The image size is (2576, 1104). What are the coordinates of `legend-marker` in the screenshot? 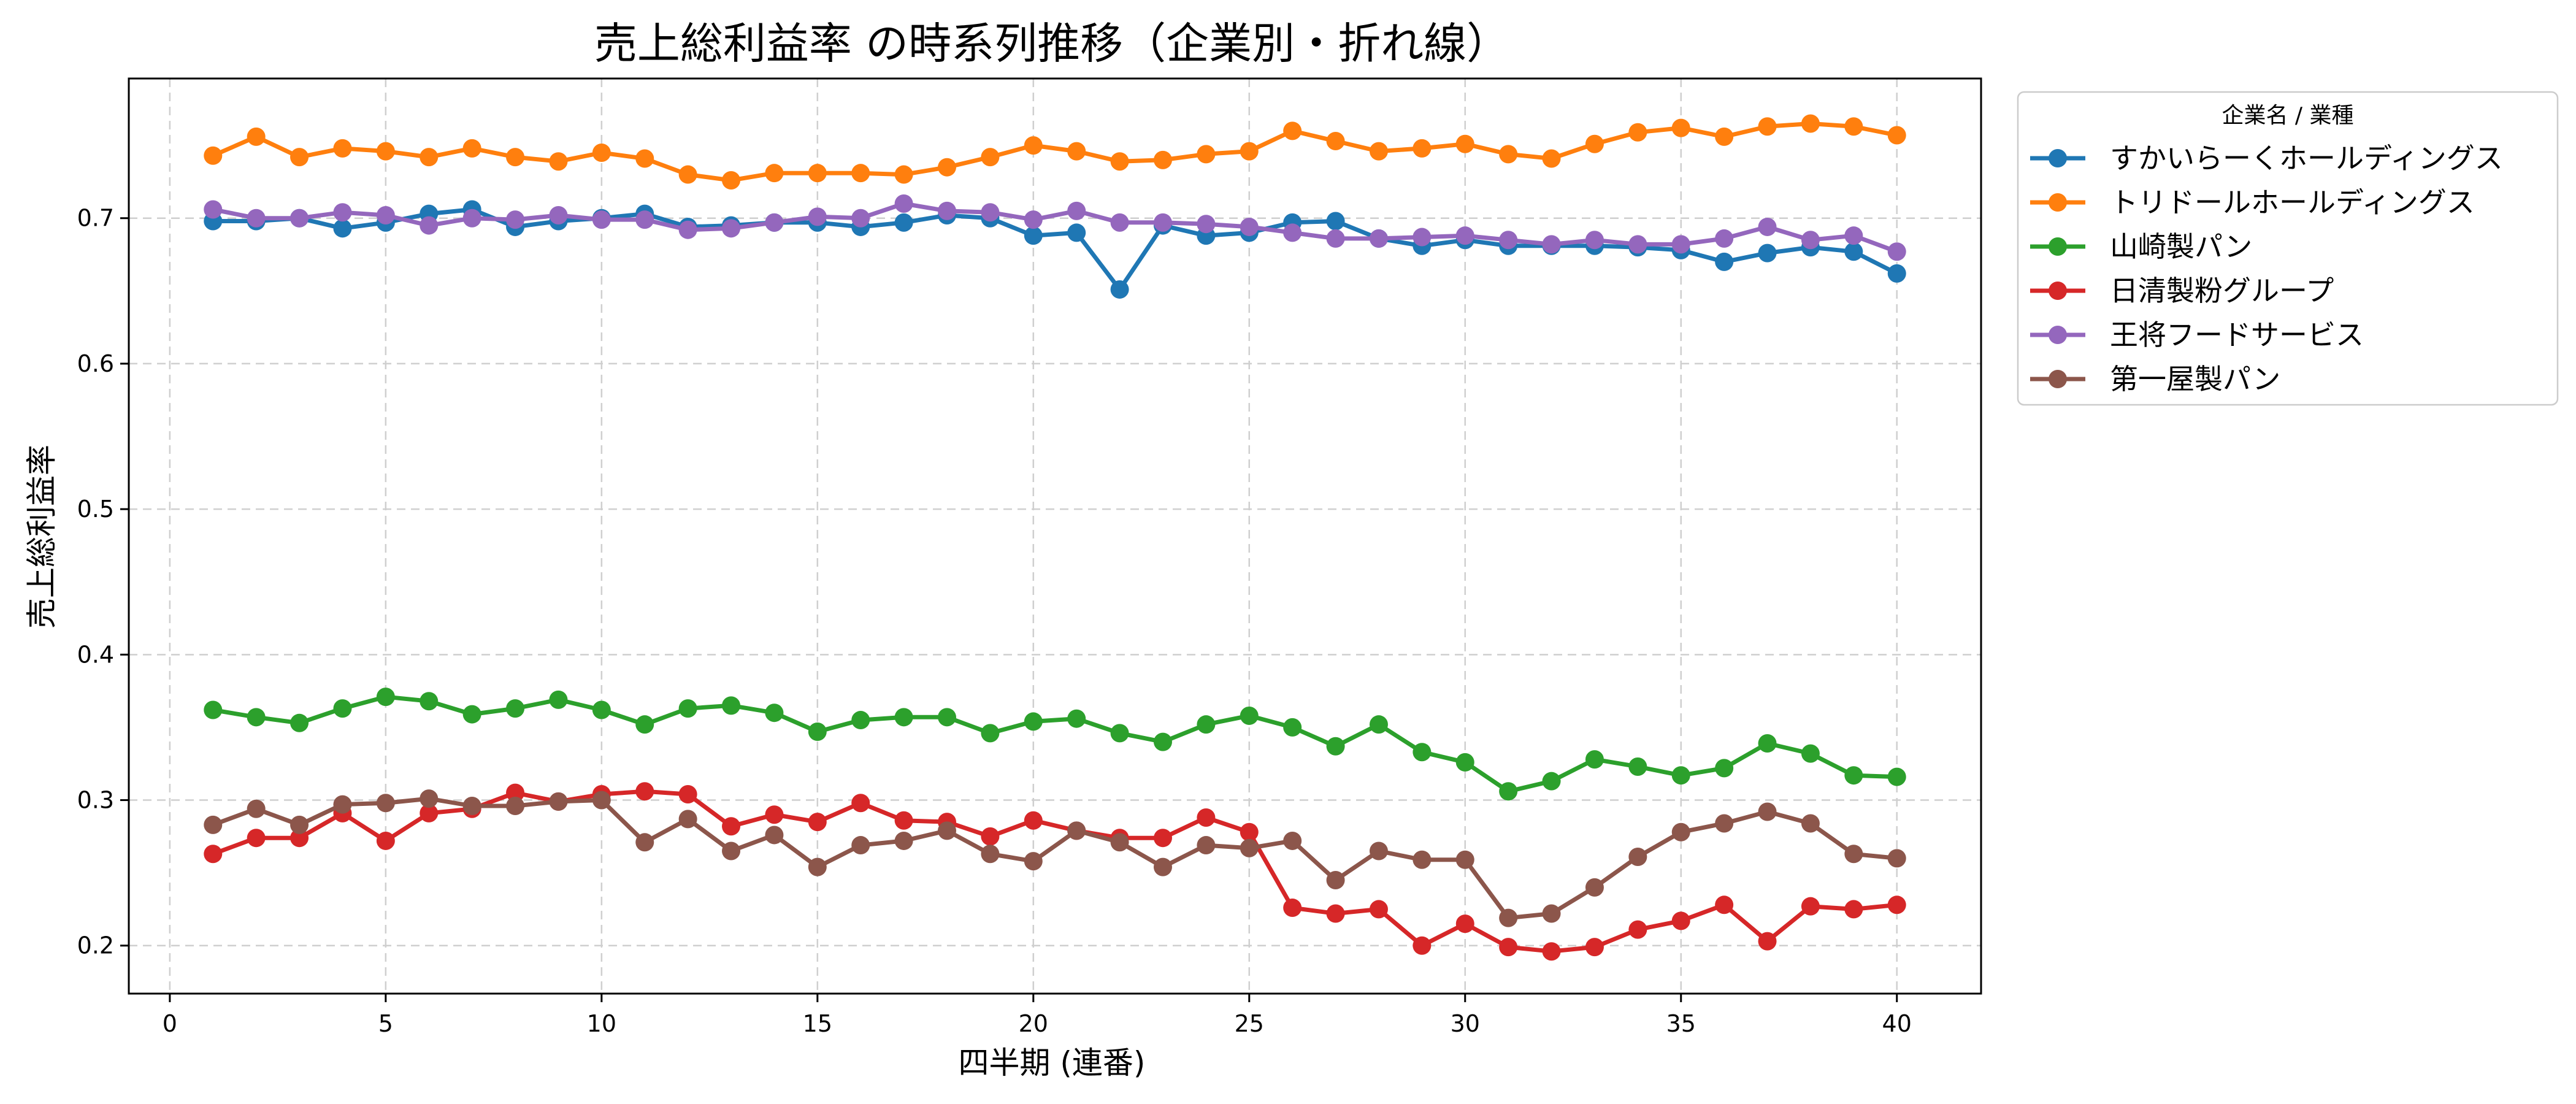 It's located at (2058, 202).